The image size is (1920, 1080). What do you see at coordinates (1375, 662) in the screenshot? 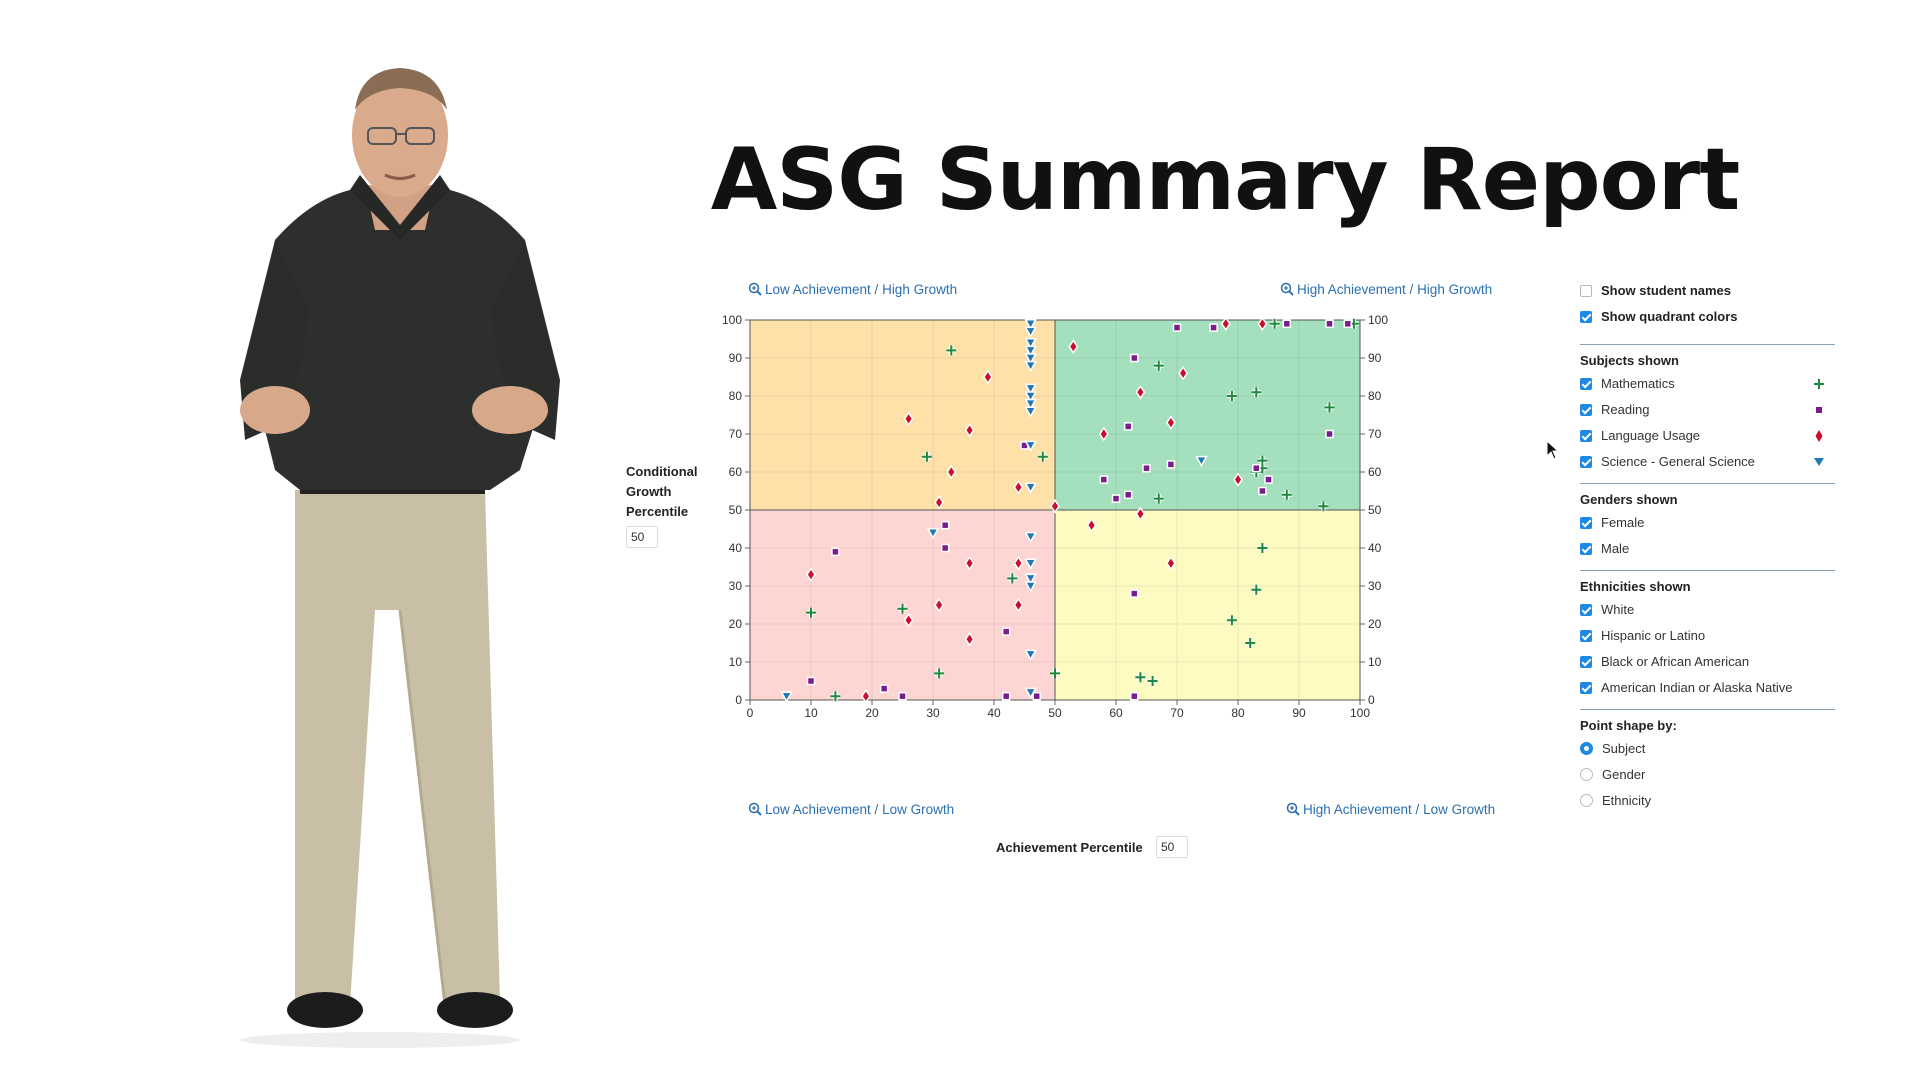
I see `y-tick-label-right: 10` at bounding box center [1375, 662].